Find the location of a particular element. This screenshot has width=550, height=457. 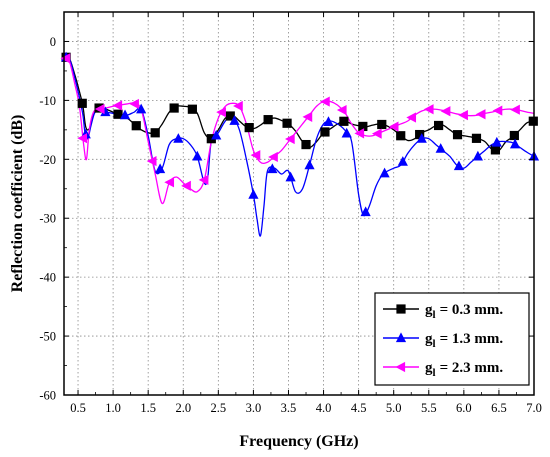

x-tick-label: 6.0 is located at coordinates (464, 408).